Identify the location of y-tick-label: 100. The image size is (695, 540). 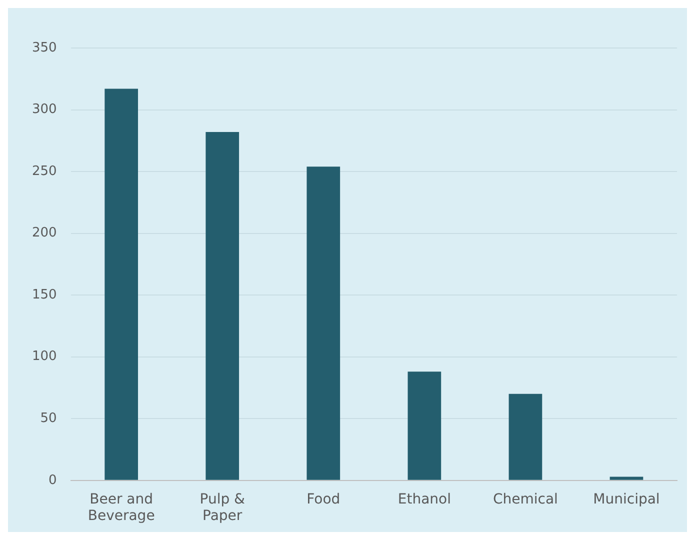
(44, 356).